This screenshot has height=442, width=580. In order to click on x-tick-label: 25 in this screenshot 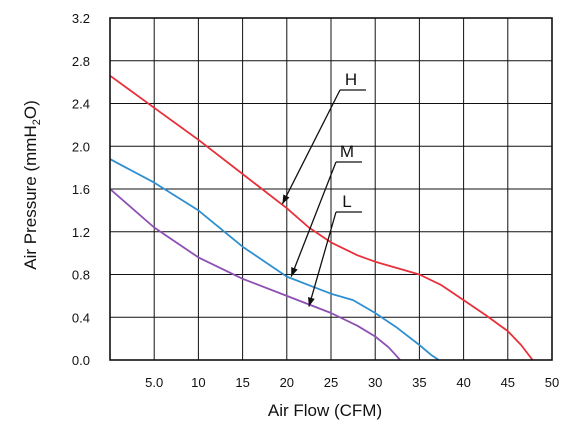, I will do `click(331, 382)`.